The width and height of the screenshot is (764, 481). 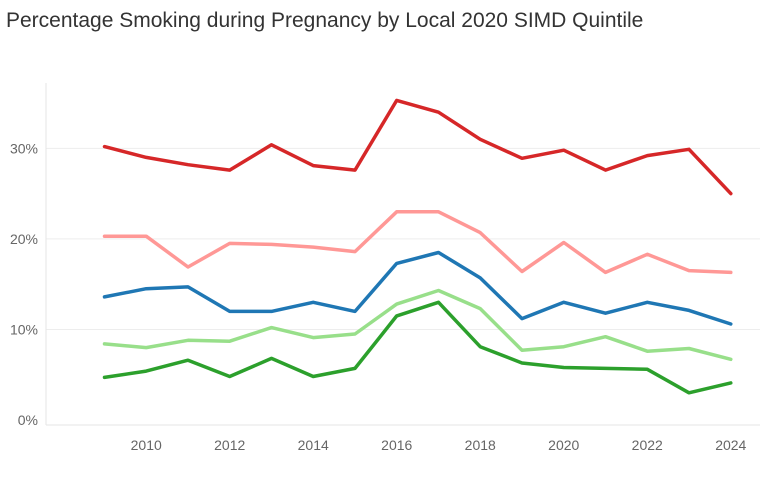 I want to click on y-tick-label: 10%, so click(x=24, y=329).